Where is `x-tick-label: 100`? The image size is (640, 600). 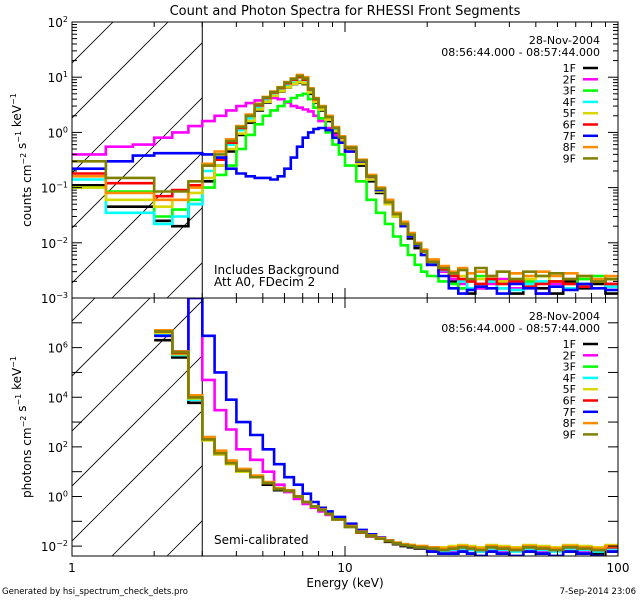
x-tick-label: 100 is located at coordinates (618, 568).